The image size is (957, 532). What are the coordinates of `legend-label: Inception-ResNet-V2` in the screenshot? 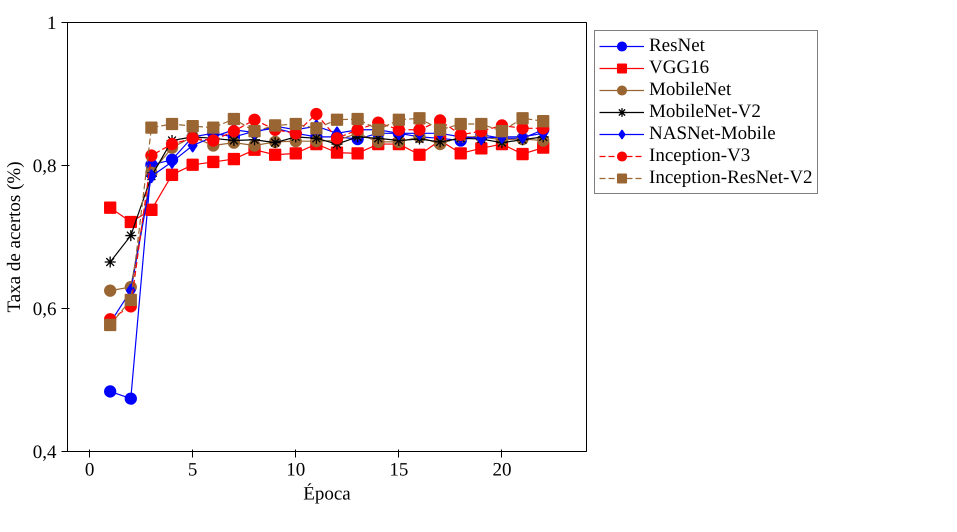 It's located at (731, 178).